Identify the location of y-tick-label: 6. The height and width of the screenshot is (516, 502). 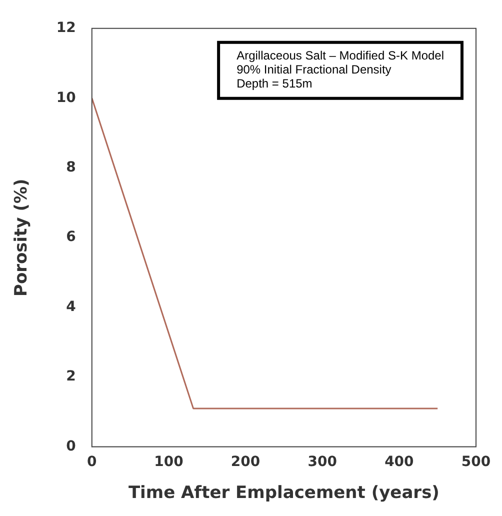
(71, 237).